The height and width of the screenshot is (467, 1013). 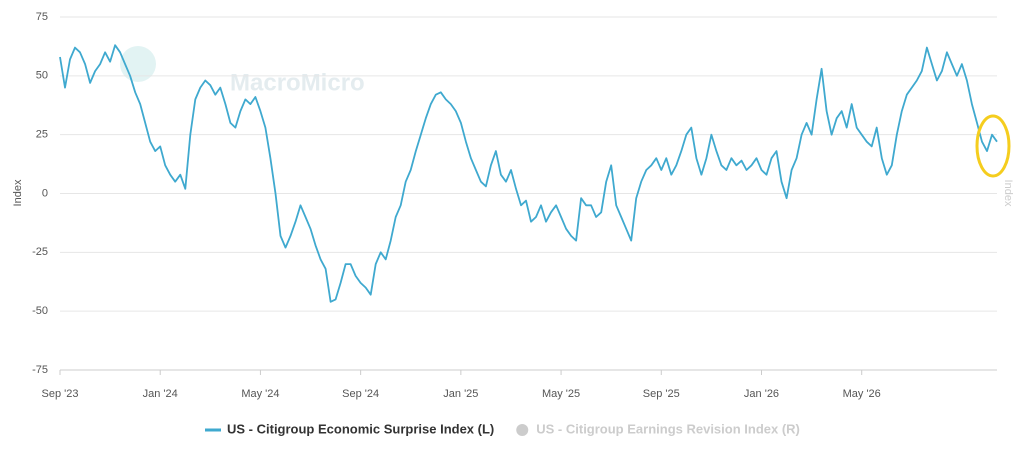 I want to click on x-tick-label: Jan '25, so click(x=460, y=394).